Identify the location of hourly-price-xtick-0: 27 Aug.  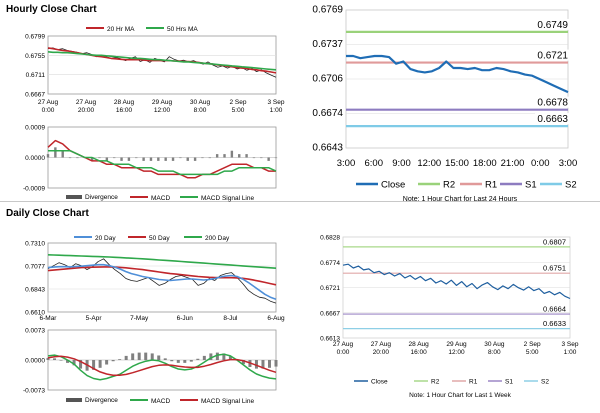
(48, 102).